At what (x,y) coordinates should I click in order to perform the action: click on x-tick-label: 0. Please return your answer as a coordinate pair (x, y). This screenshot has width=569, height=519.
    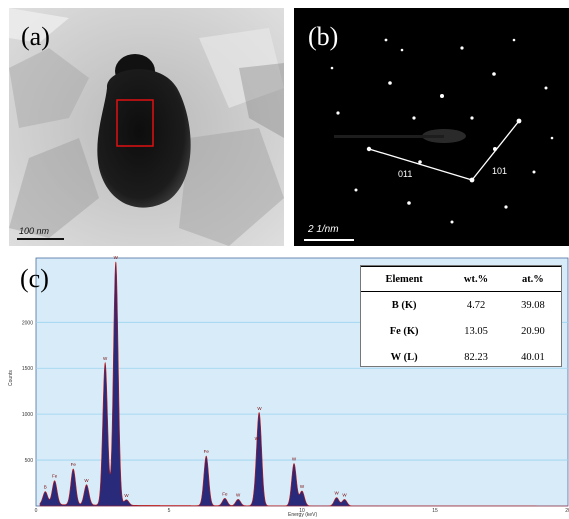
    Looking at the image, I should click on (36, 511).